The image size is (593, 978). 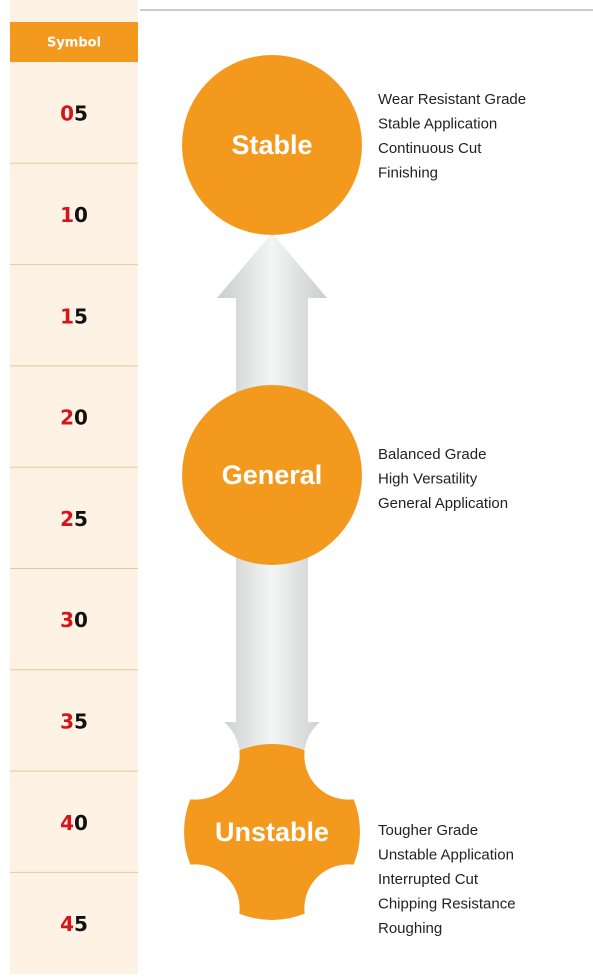 I want to click on symbol: 05, so click(x=74, y=113).